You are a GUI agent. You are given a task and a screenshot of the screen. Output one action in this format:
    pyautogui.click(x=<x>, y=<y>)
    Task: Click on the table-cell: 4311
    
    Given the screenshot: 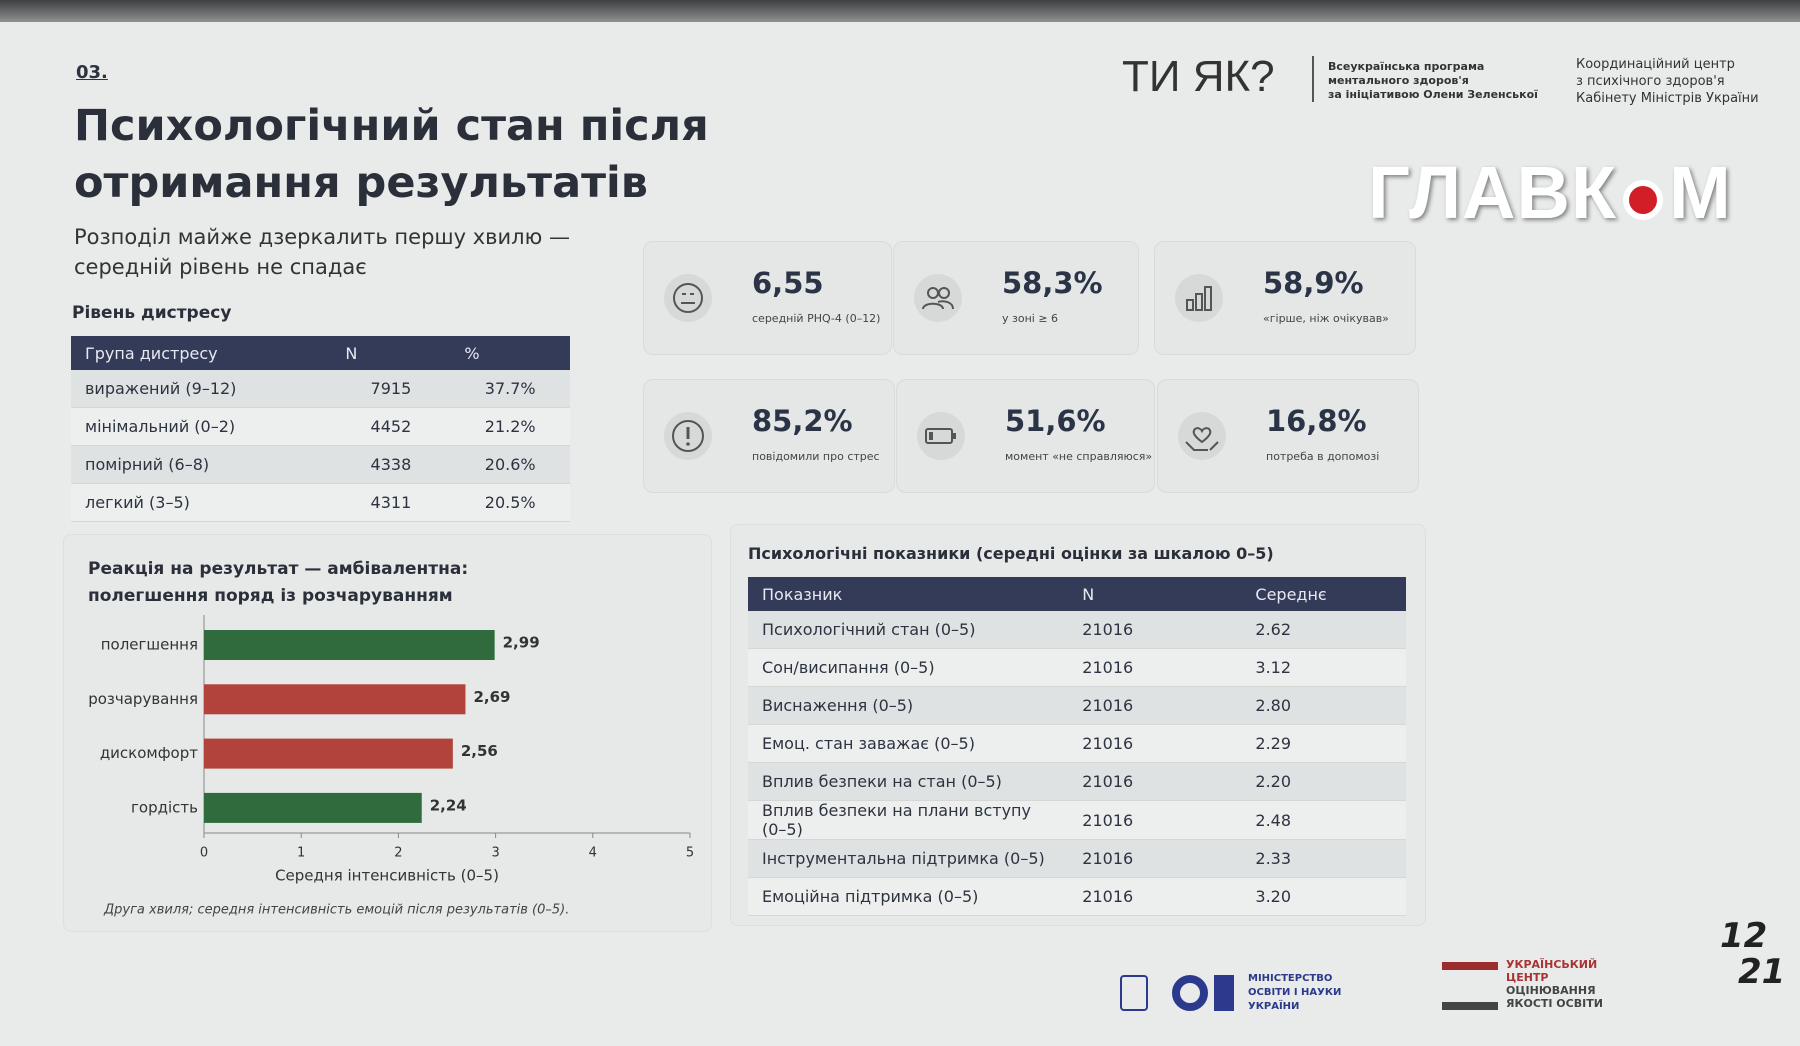 What is the action you would take?
    pyautogui.click(x=391, y=502)
    